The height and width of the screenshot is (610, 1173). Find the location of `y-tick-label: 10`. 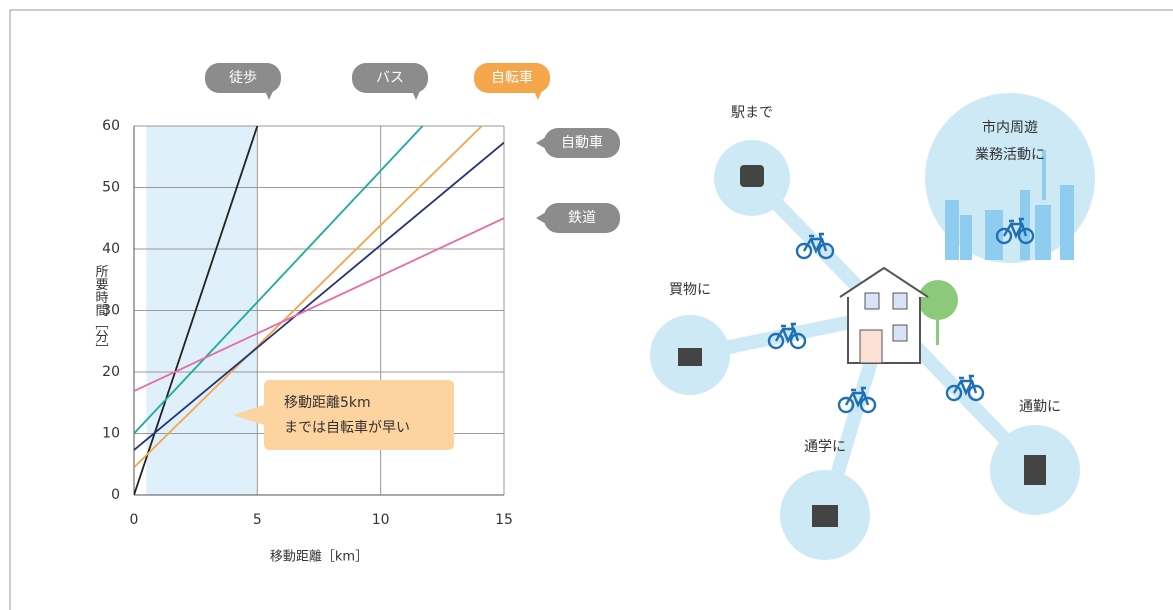

y-tick-label: 10 is located at coordinates (111, 434).